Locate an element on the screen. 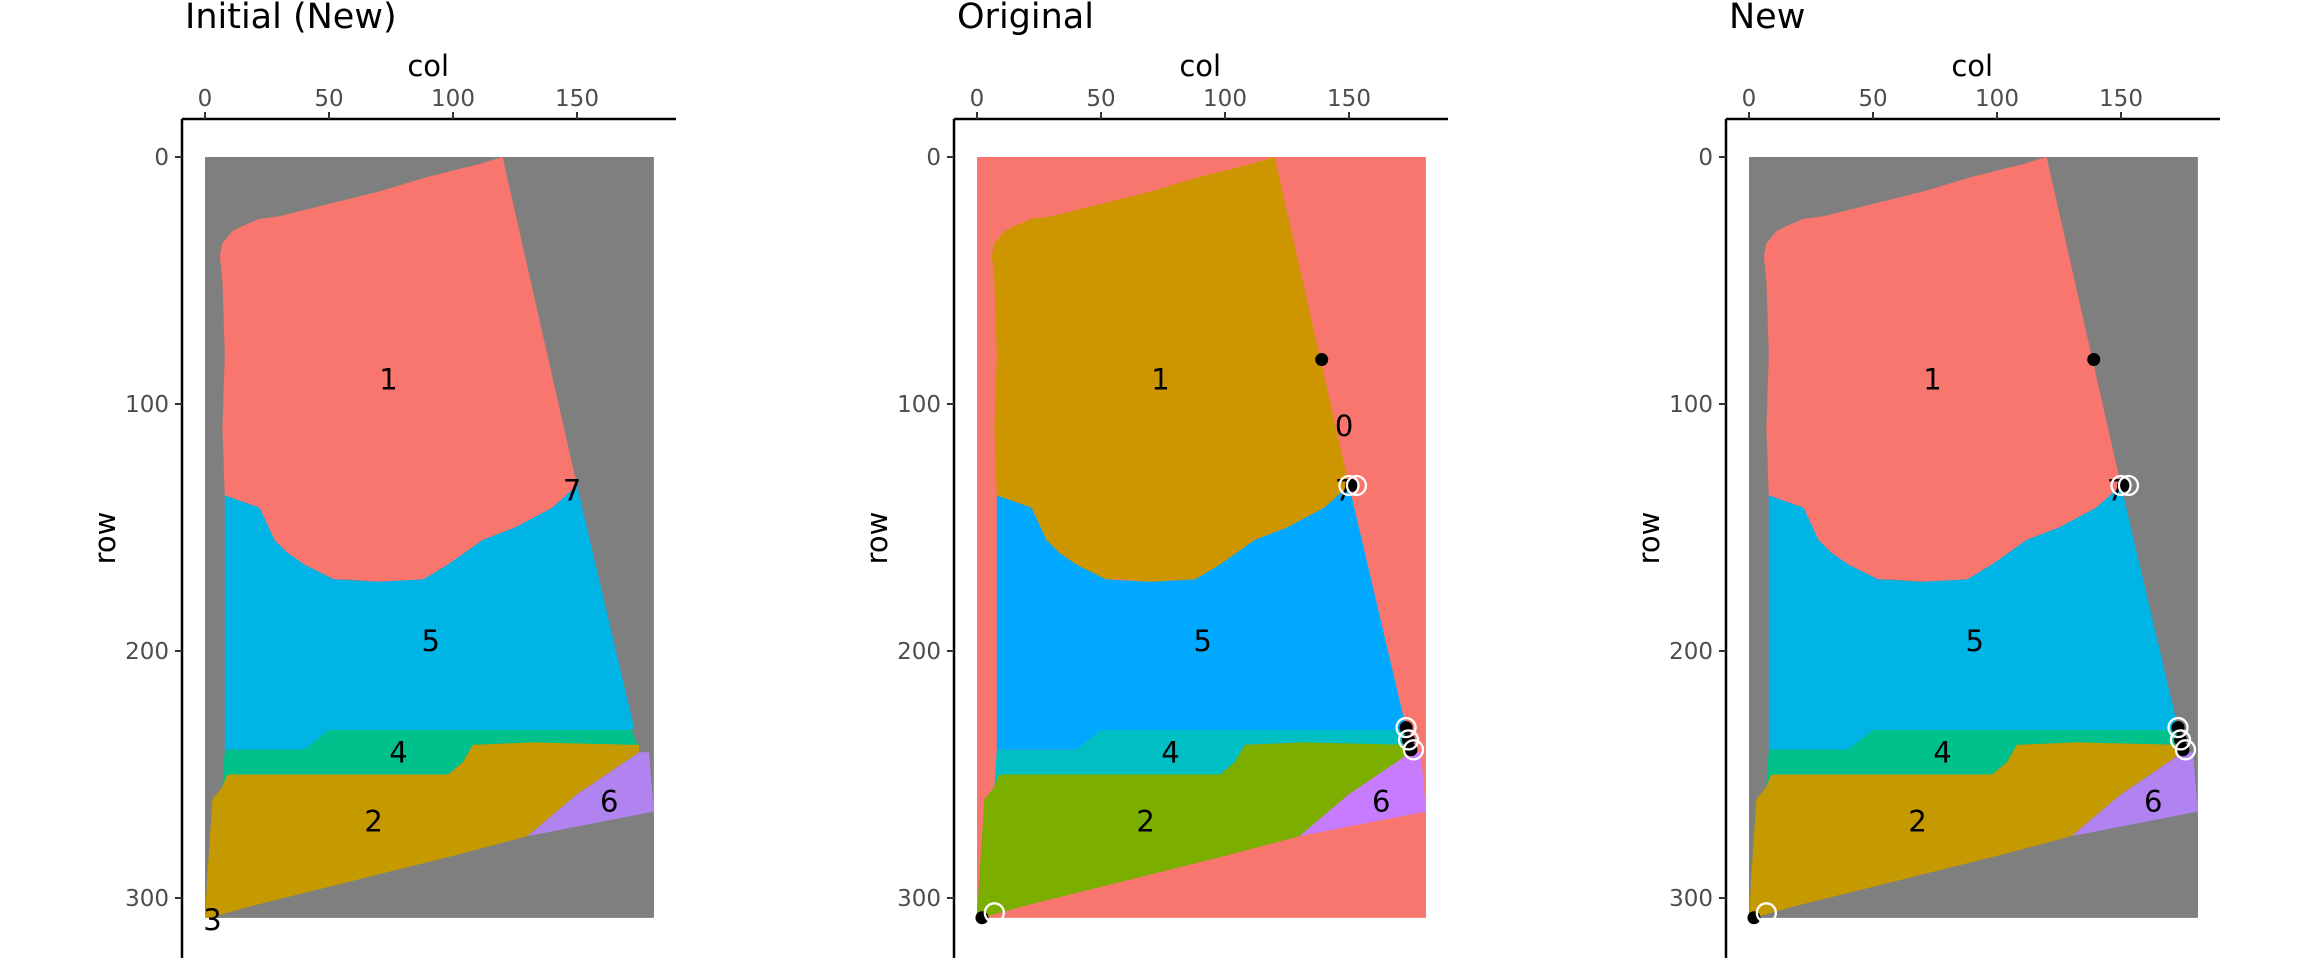  panel-title: New is located at coordinates (1767, 18).